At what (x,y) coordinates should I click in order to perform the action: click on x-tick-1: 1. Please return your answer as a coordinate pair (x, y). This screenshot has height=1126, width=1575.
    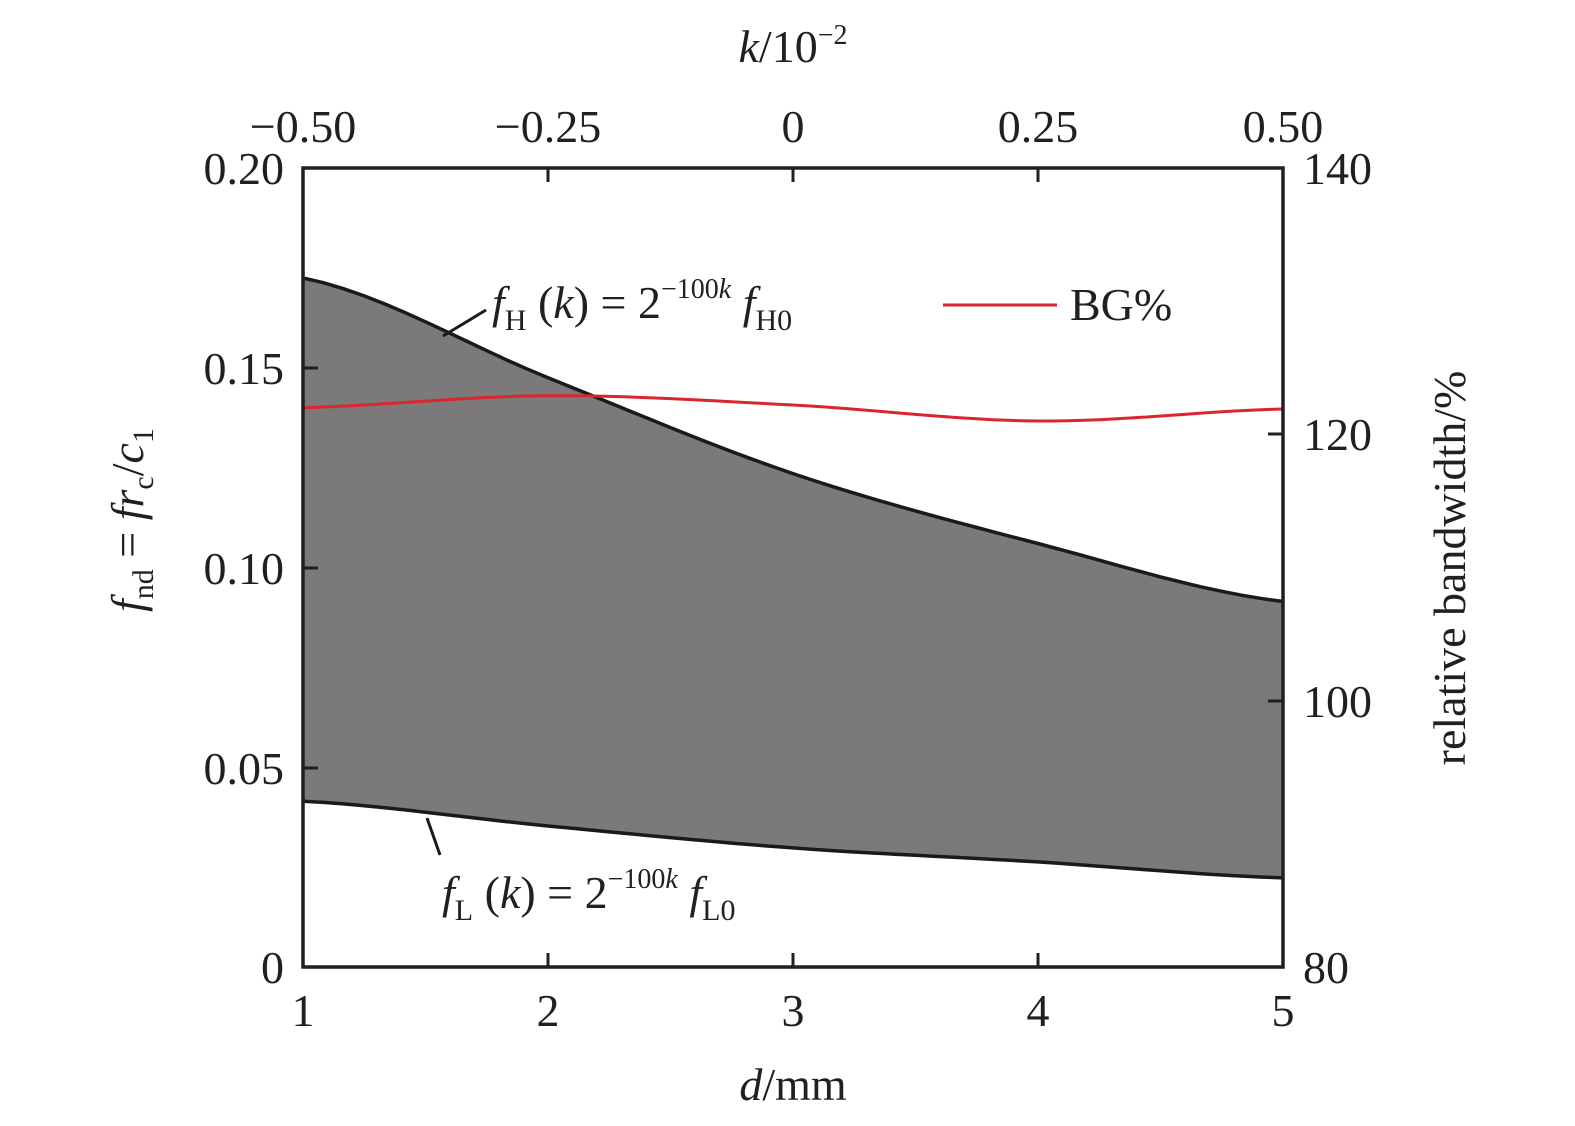
    Looking at the image, I should click on (303, 1010).